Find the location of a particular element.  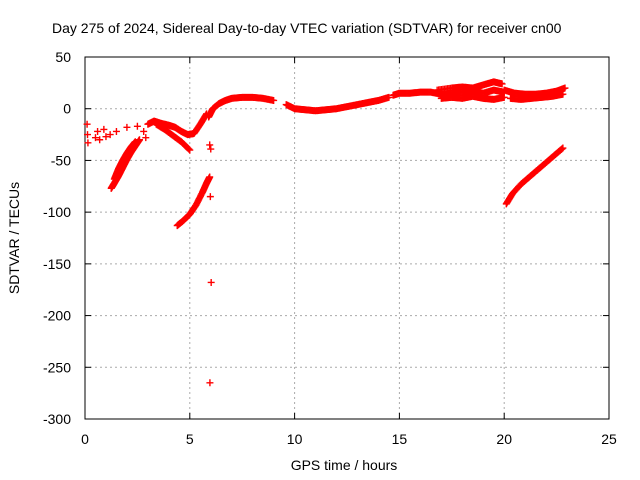

series-arc-6-low is located at coordinates (472, 97).